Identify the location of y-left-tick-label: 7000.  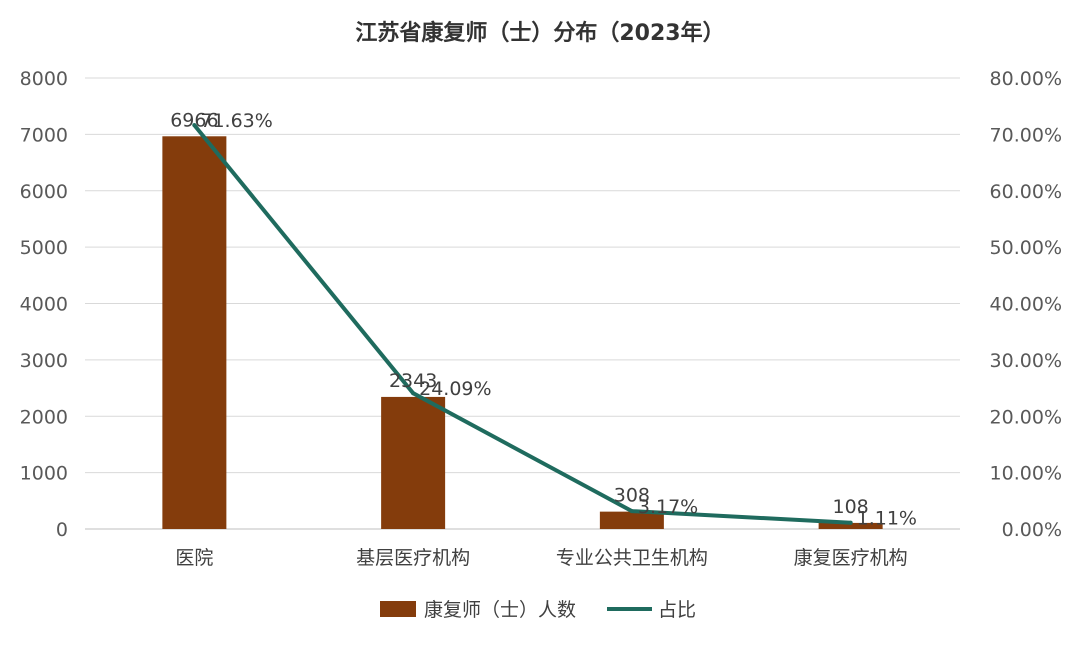
(44, 135).